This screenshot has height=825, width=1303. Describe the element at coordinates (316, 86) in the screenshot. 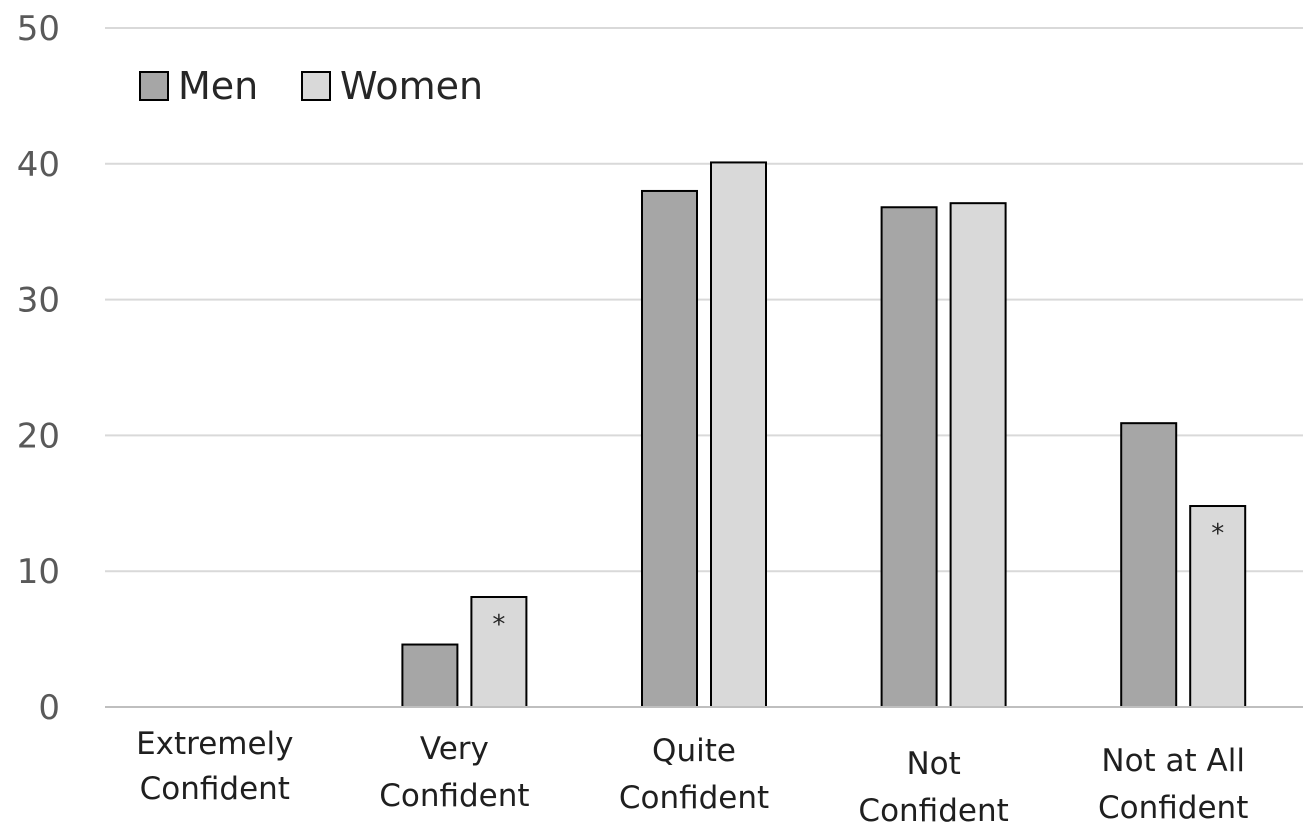

I see `legend-swatch-women` at that location.